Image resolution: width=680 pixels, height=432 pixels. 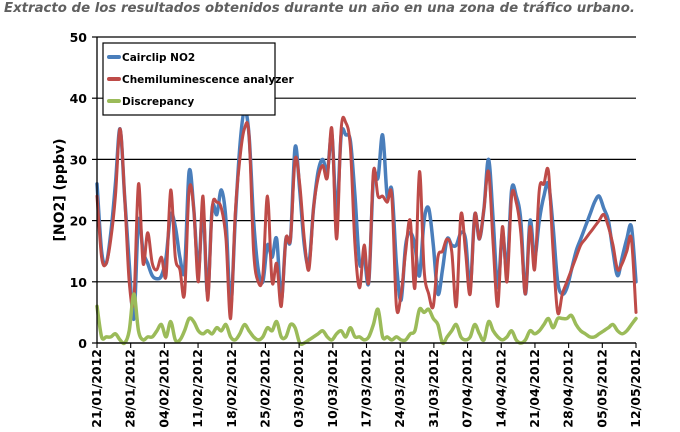 I want to click on x-tick-label: 28/04/2012, so click(x=568, y=388).